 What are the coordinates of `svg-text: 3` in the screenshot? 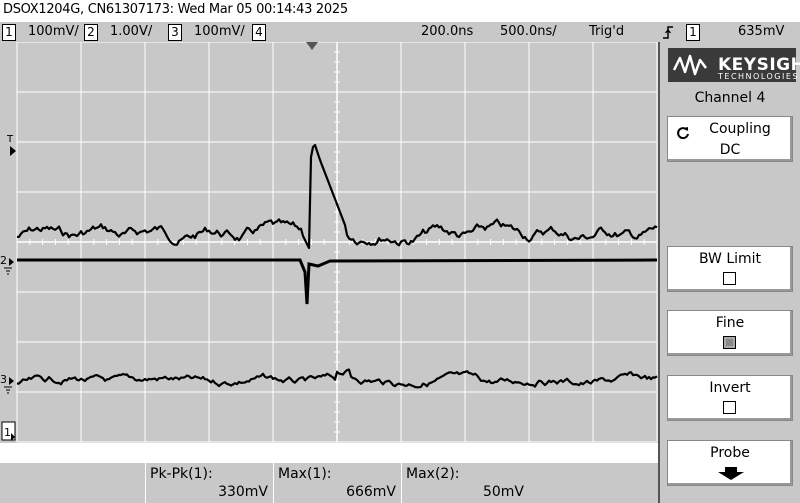 It's located at (3, 379).